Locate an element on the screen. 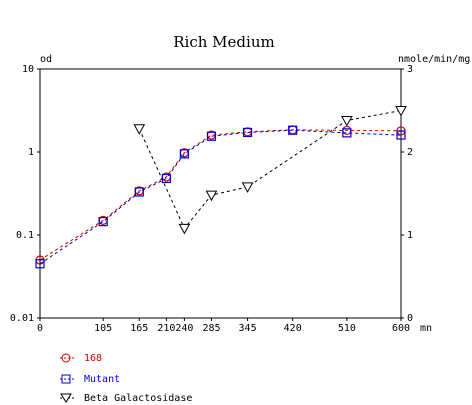 The height and width of the screenshot is (405, 472). x-axis: 0 105 165 210 240 285 345 420 510 600 is located at coordinates (223, 326).